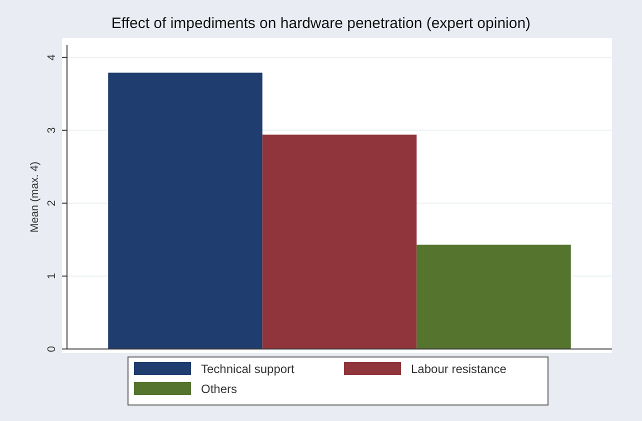 Image resolution: width=642 pixels, height=421 pixels. Describe the element at coordinates (248, 369) in the screenshot. I see `legend-label: Technical support` at that location.